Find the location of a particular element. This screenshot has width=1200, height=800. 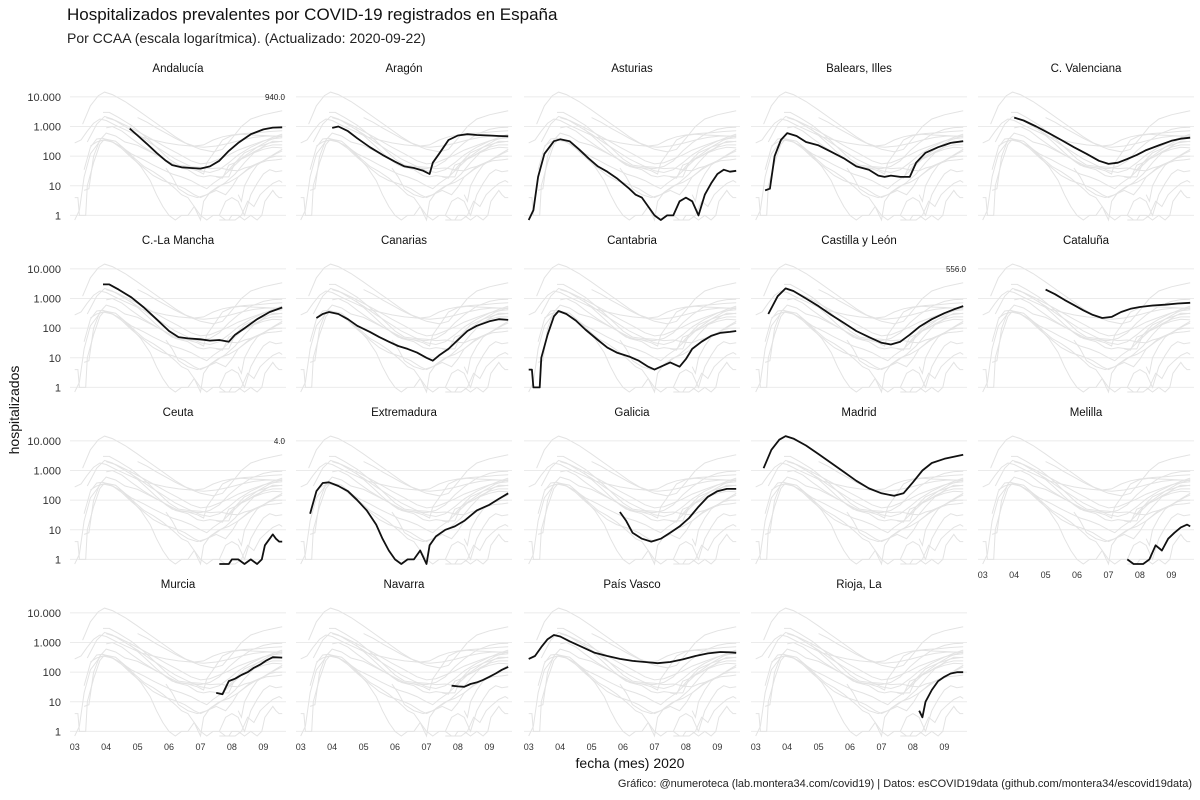

x-tick-label: 03 is located at coordinates (529, 747).